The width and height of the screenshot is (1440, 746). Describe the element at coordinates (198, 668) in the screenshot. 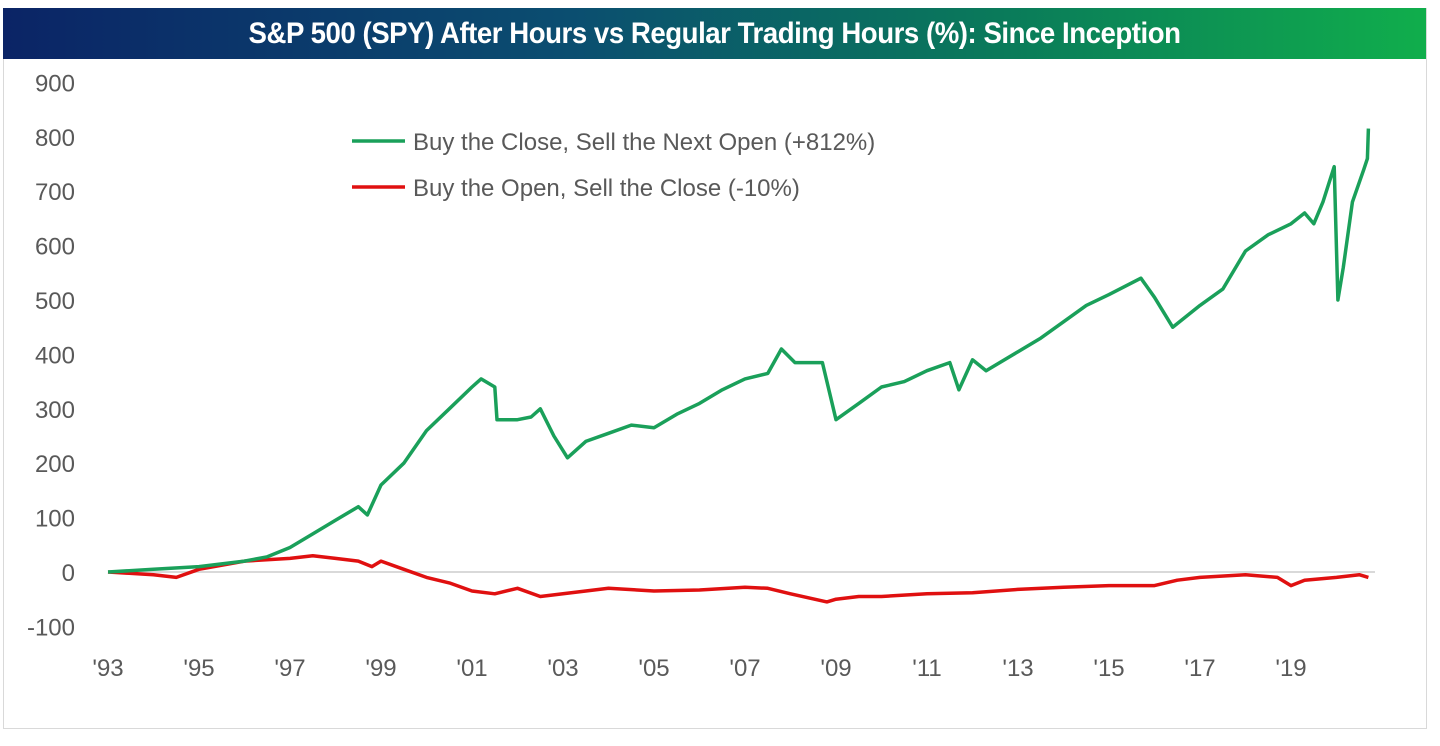

I see `x-tick-label: '95` at that location.